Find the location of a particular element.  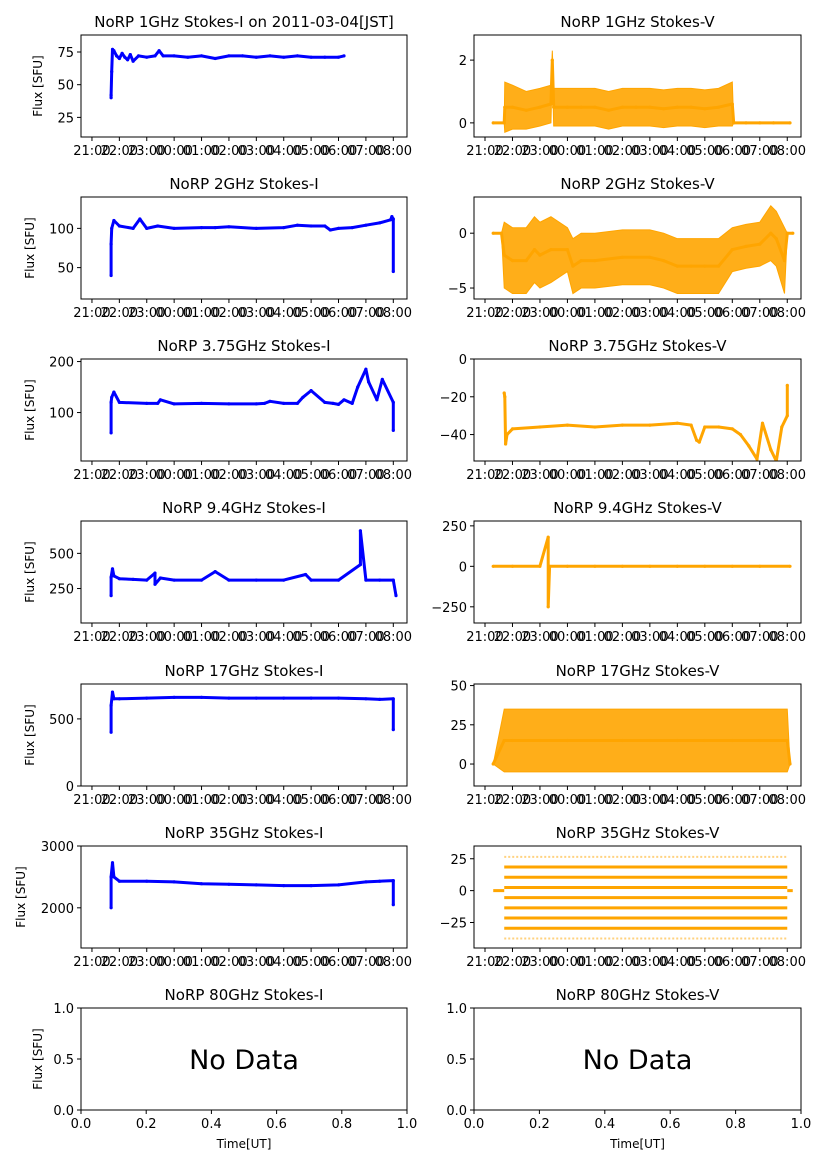

subplot-title: NoRP 35GHz Stokes-I is located at coordinates (244, 833).